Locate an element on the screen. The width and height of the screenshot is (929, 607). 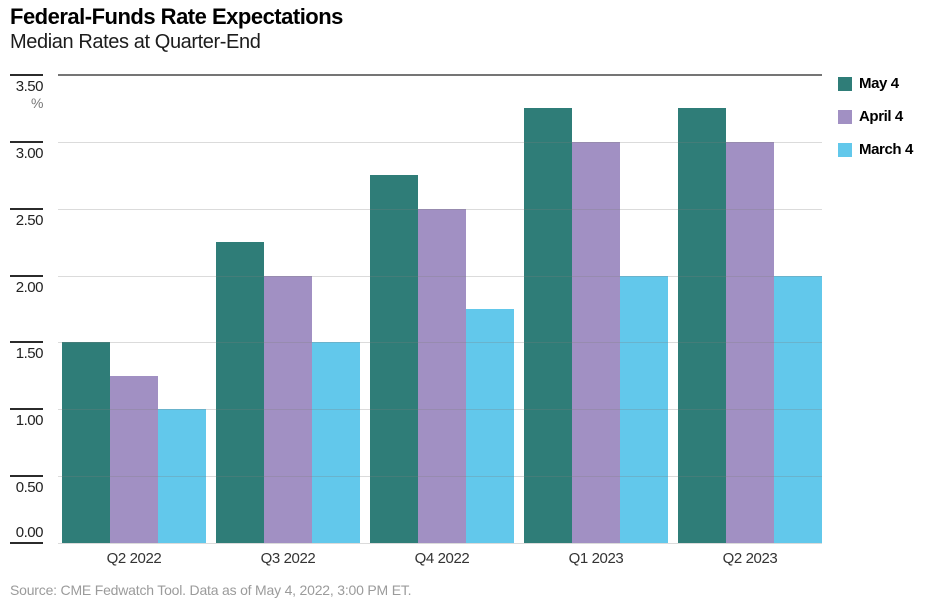
legend-label: April 4 is located at coordinates (881, 116).